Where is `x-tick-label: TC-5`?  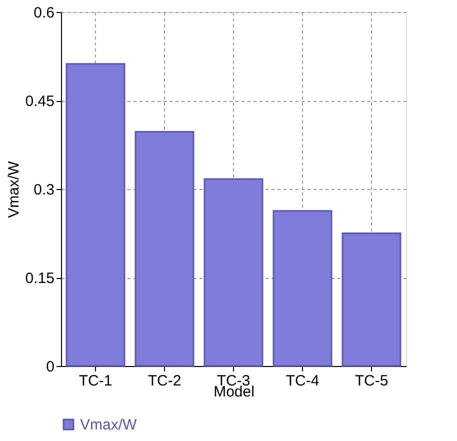
x-tick-label: TC-5 is located at coordinates (371, 381).